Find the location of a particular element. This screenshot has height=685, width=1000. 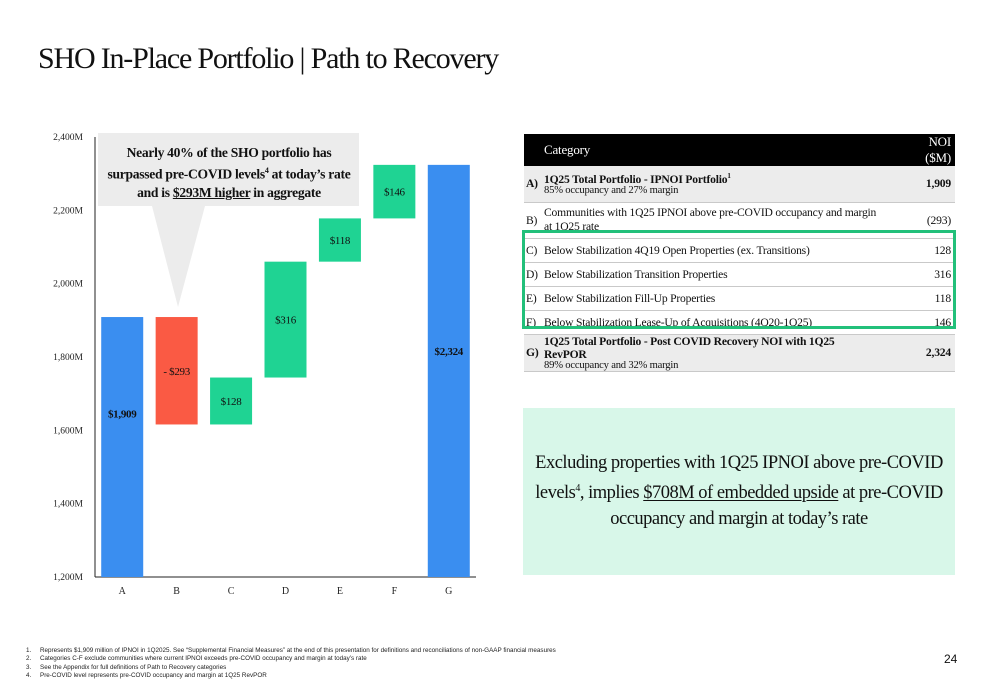

row-letter: F) is located at coordinates (532, 322).